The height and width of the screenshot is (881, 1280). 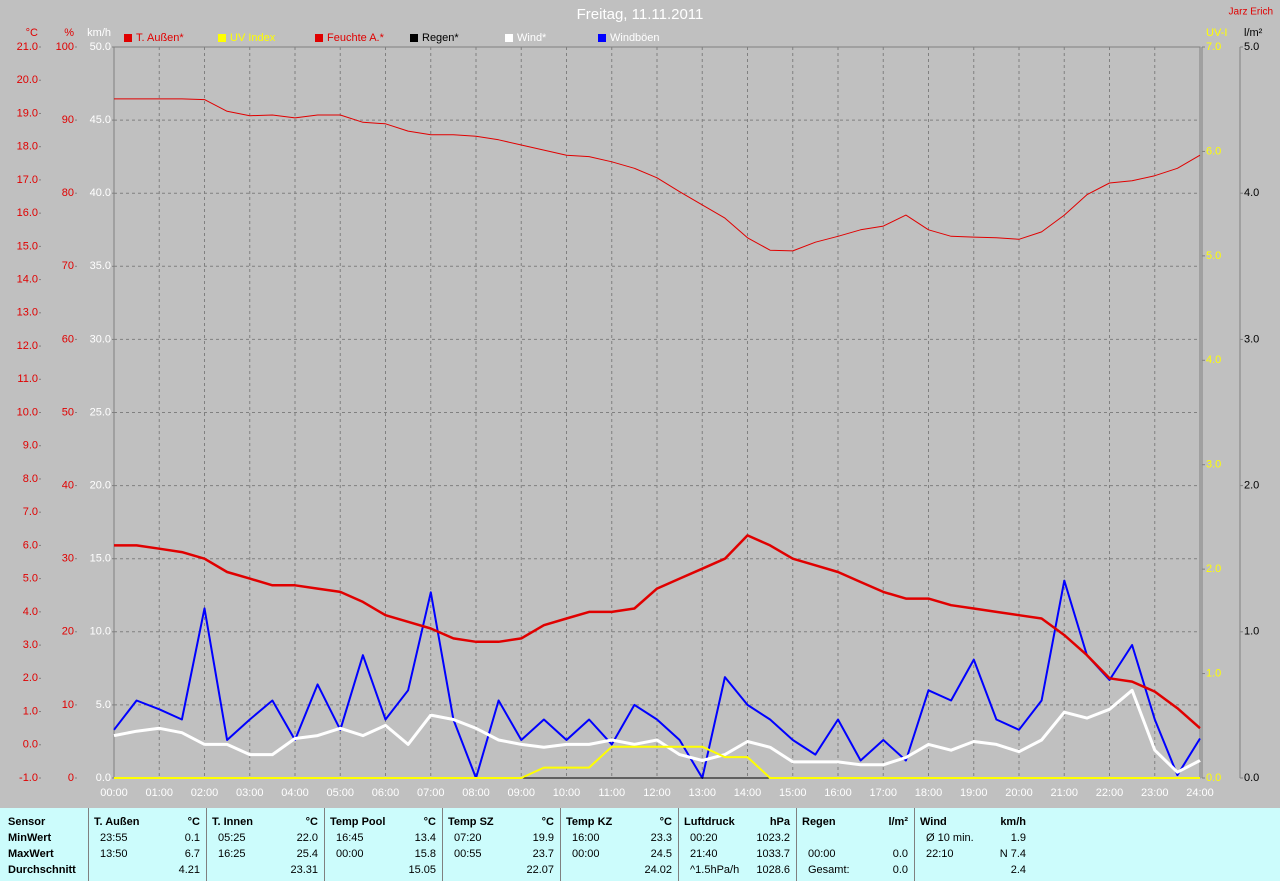 What do you see at coordinates (589, 822) in the screenshot?
I see `table-cell: Temp KZ` at bounding box center [589, 822].